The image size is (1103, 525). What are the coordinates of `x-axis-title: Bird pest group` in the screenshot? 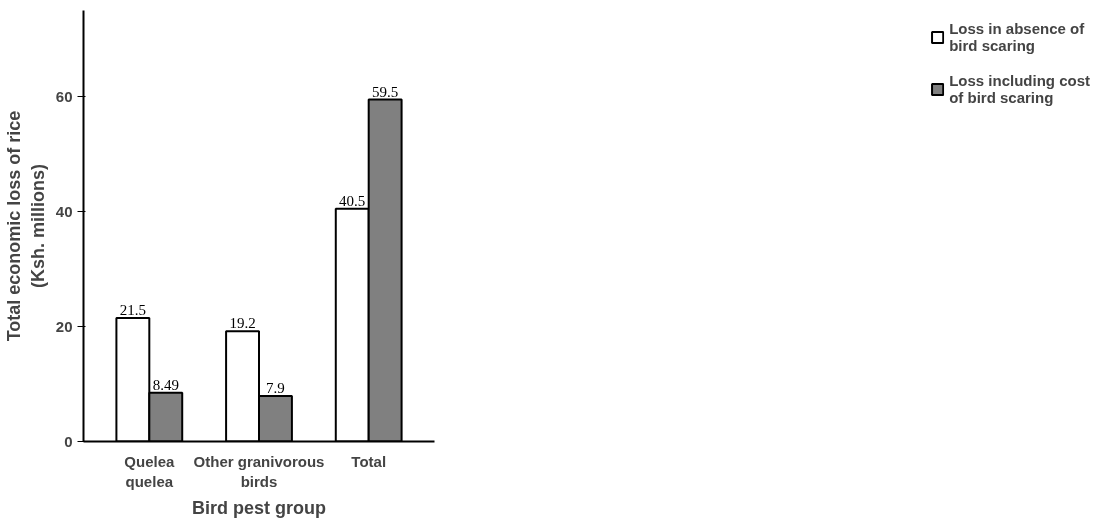 It's located at (259, 507).